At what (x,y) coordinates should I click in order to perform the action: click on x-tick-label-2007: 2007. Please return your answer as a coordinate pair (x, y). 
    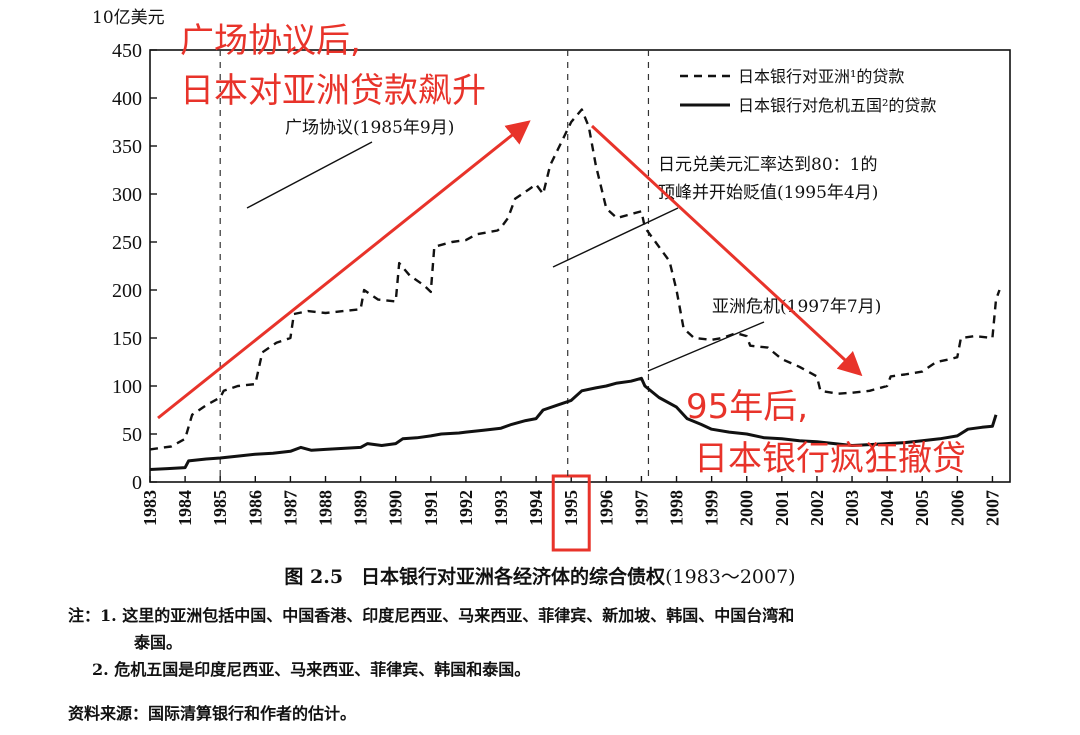
    Looking at the image, I should click on (992, 508).